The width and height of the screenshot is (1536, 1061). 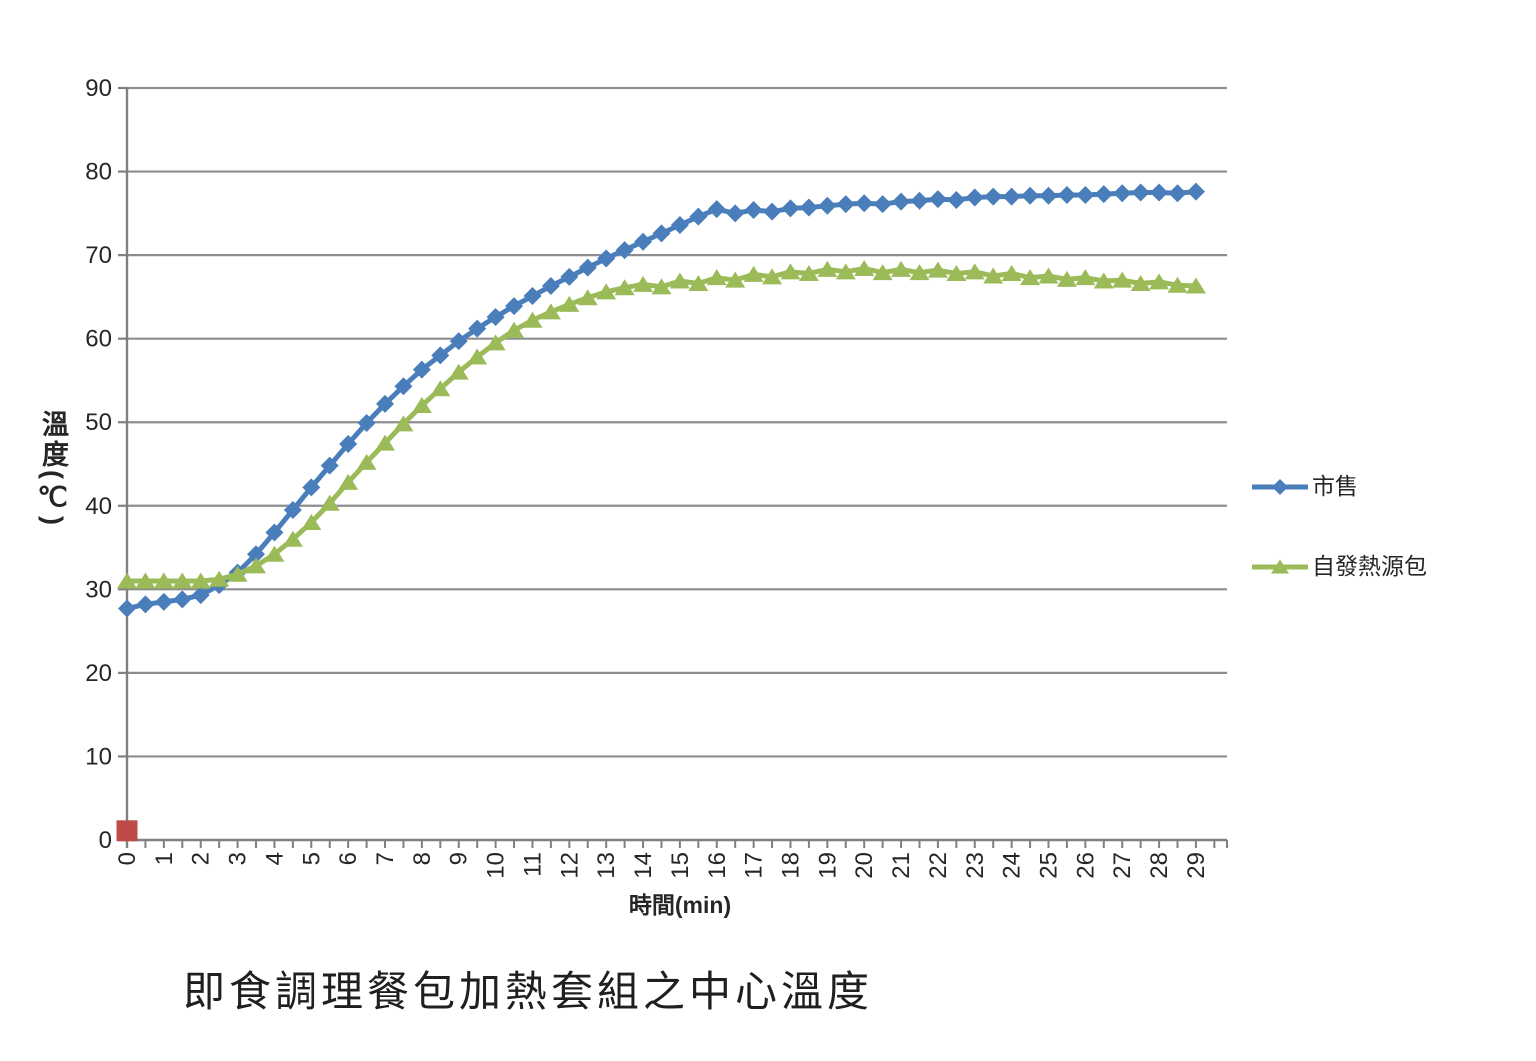 I want to click on x-tick-label-26: 26, so click(x=1085, y=865).